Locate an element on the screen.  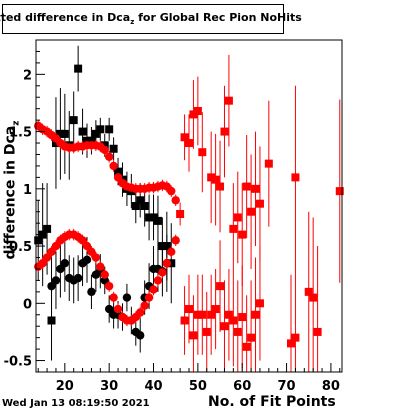
x-tick-label: 30 is located at coordinates (109, 386).